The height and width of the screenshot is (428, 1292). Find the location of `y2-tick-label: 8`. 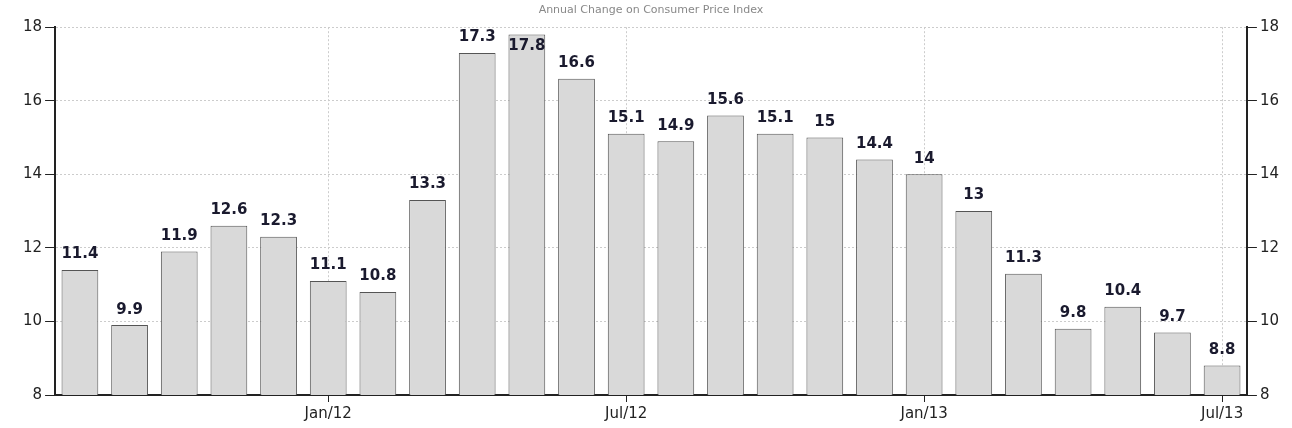

y2-tick-label: 8 is located at coordinates (1264, 393).